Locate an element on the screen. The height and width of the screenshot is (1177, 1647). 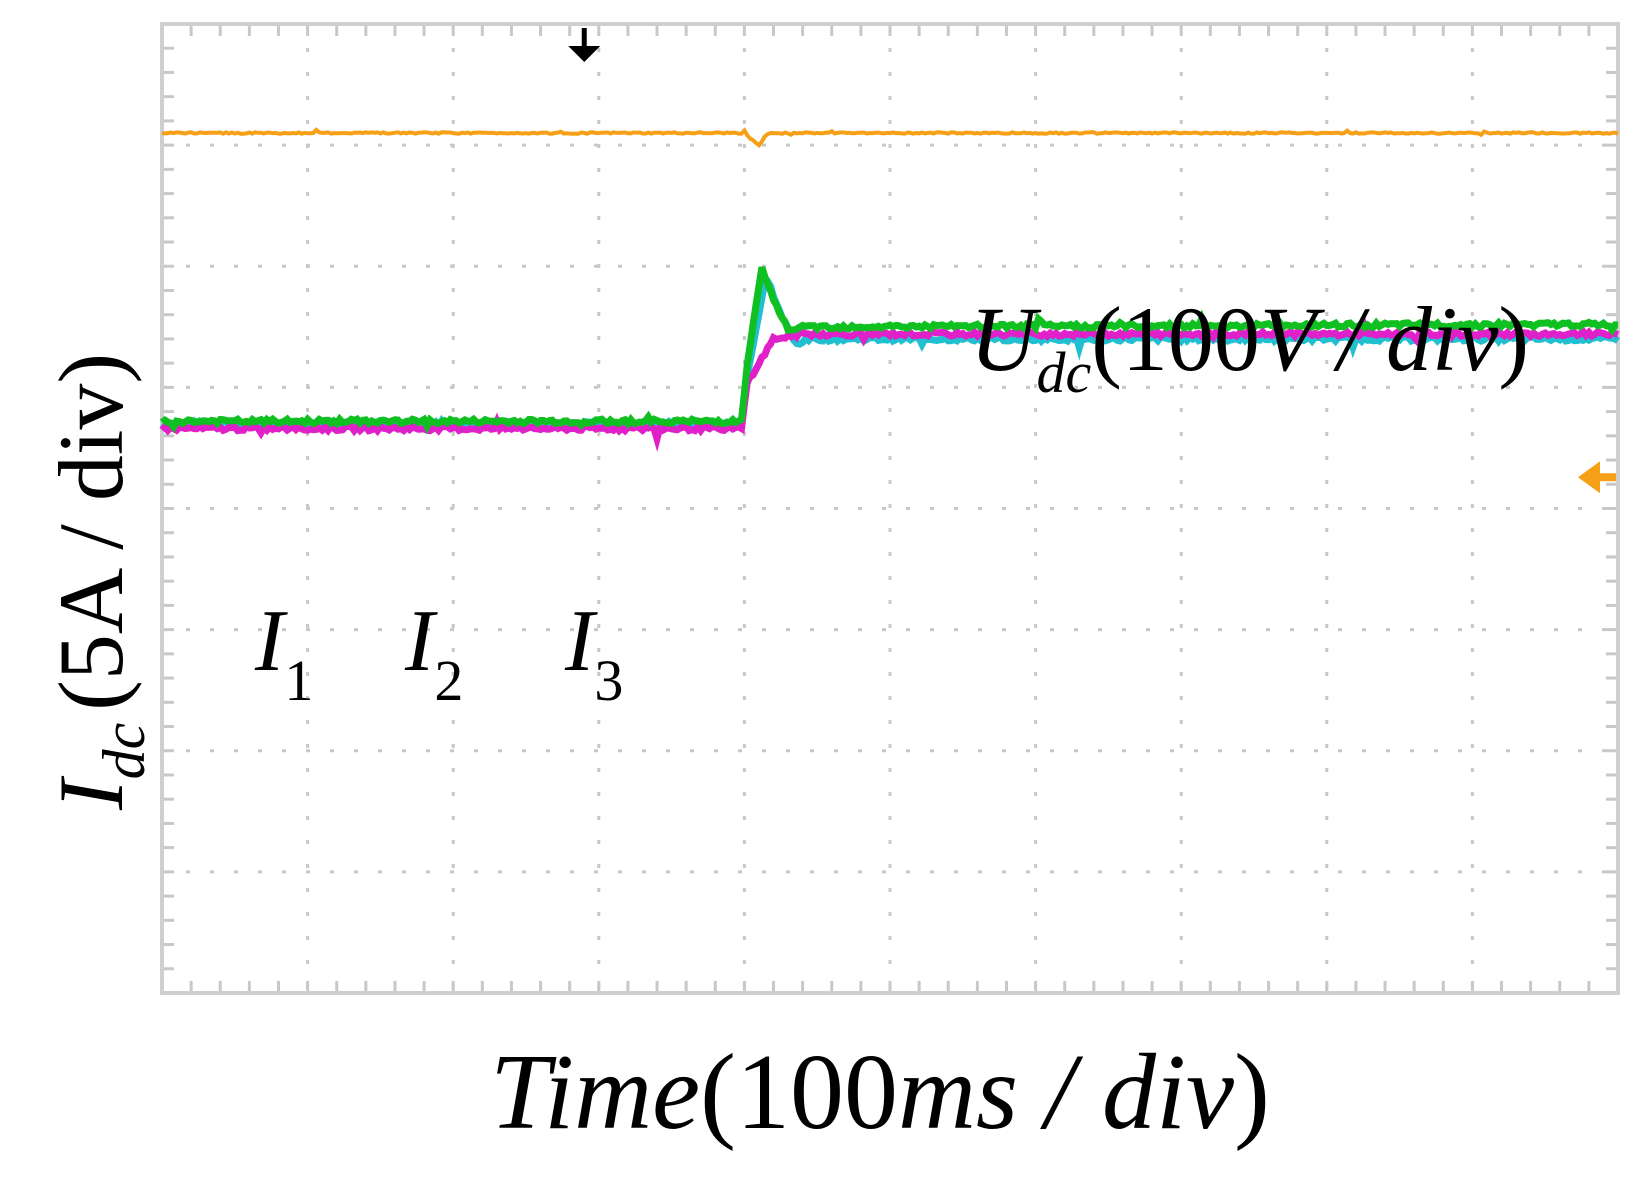
x-axis-label: Time(100ms / div) is located at coordinates (880, 1092).